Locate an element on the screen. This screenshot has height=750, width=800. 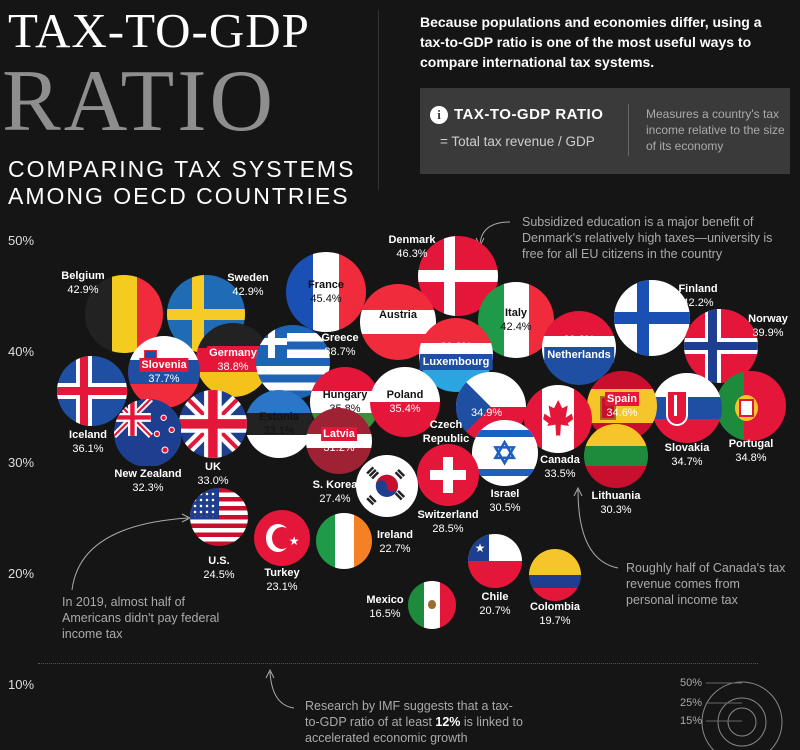
flag-lithuania is located at coordinates (616, 456).